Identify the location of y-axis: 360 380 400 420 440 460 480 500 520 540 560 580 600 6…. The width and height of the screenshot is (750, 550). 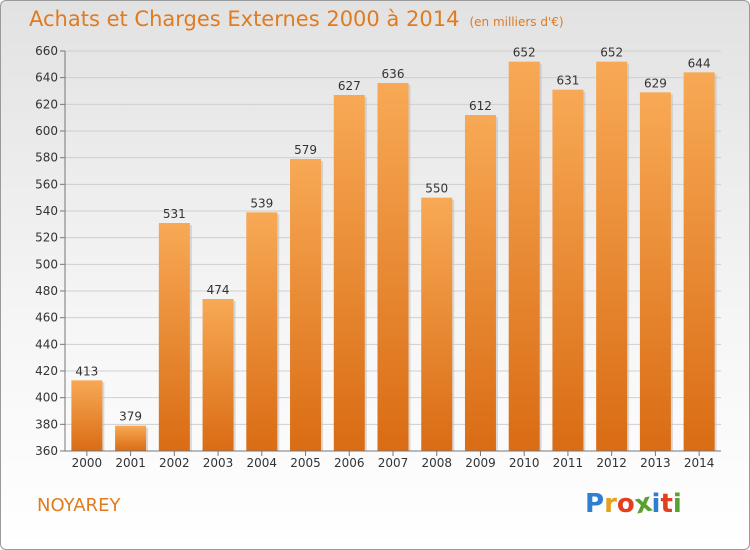
(50, 251).